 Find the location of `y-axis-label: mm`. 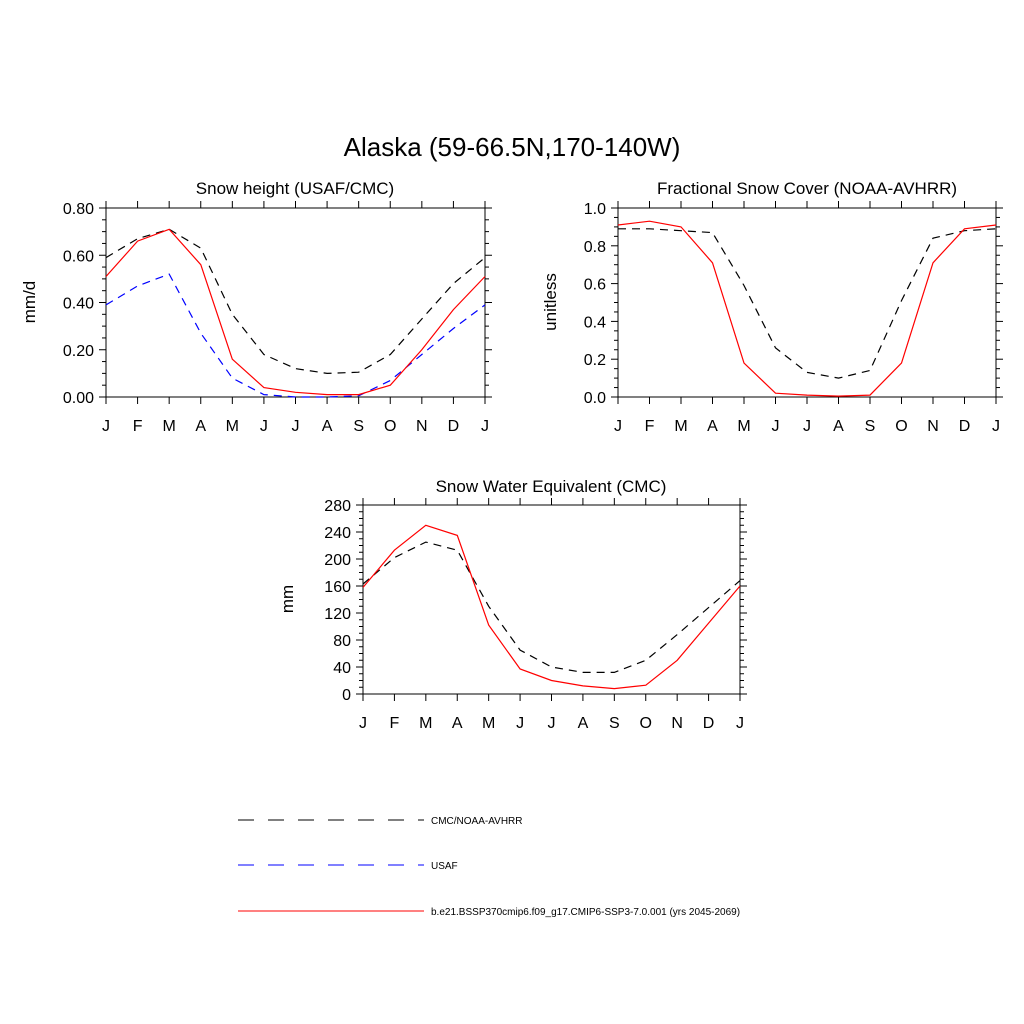

y-axis-label: mm is located at coordinates (287, 599).